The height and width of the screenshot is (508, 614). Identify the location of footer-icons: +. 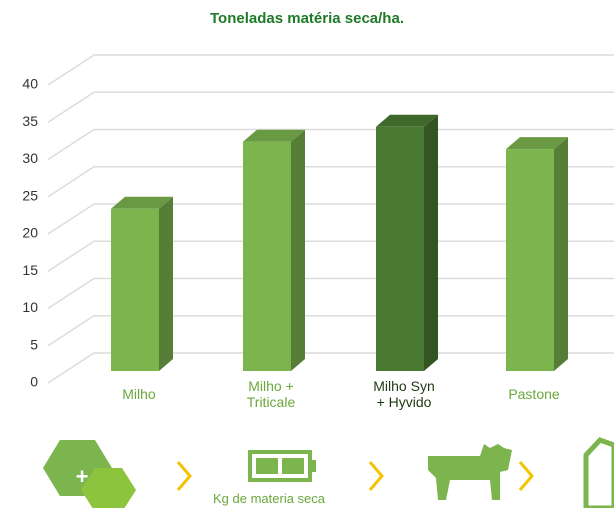
(328, 472).